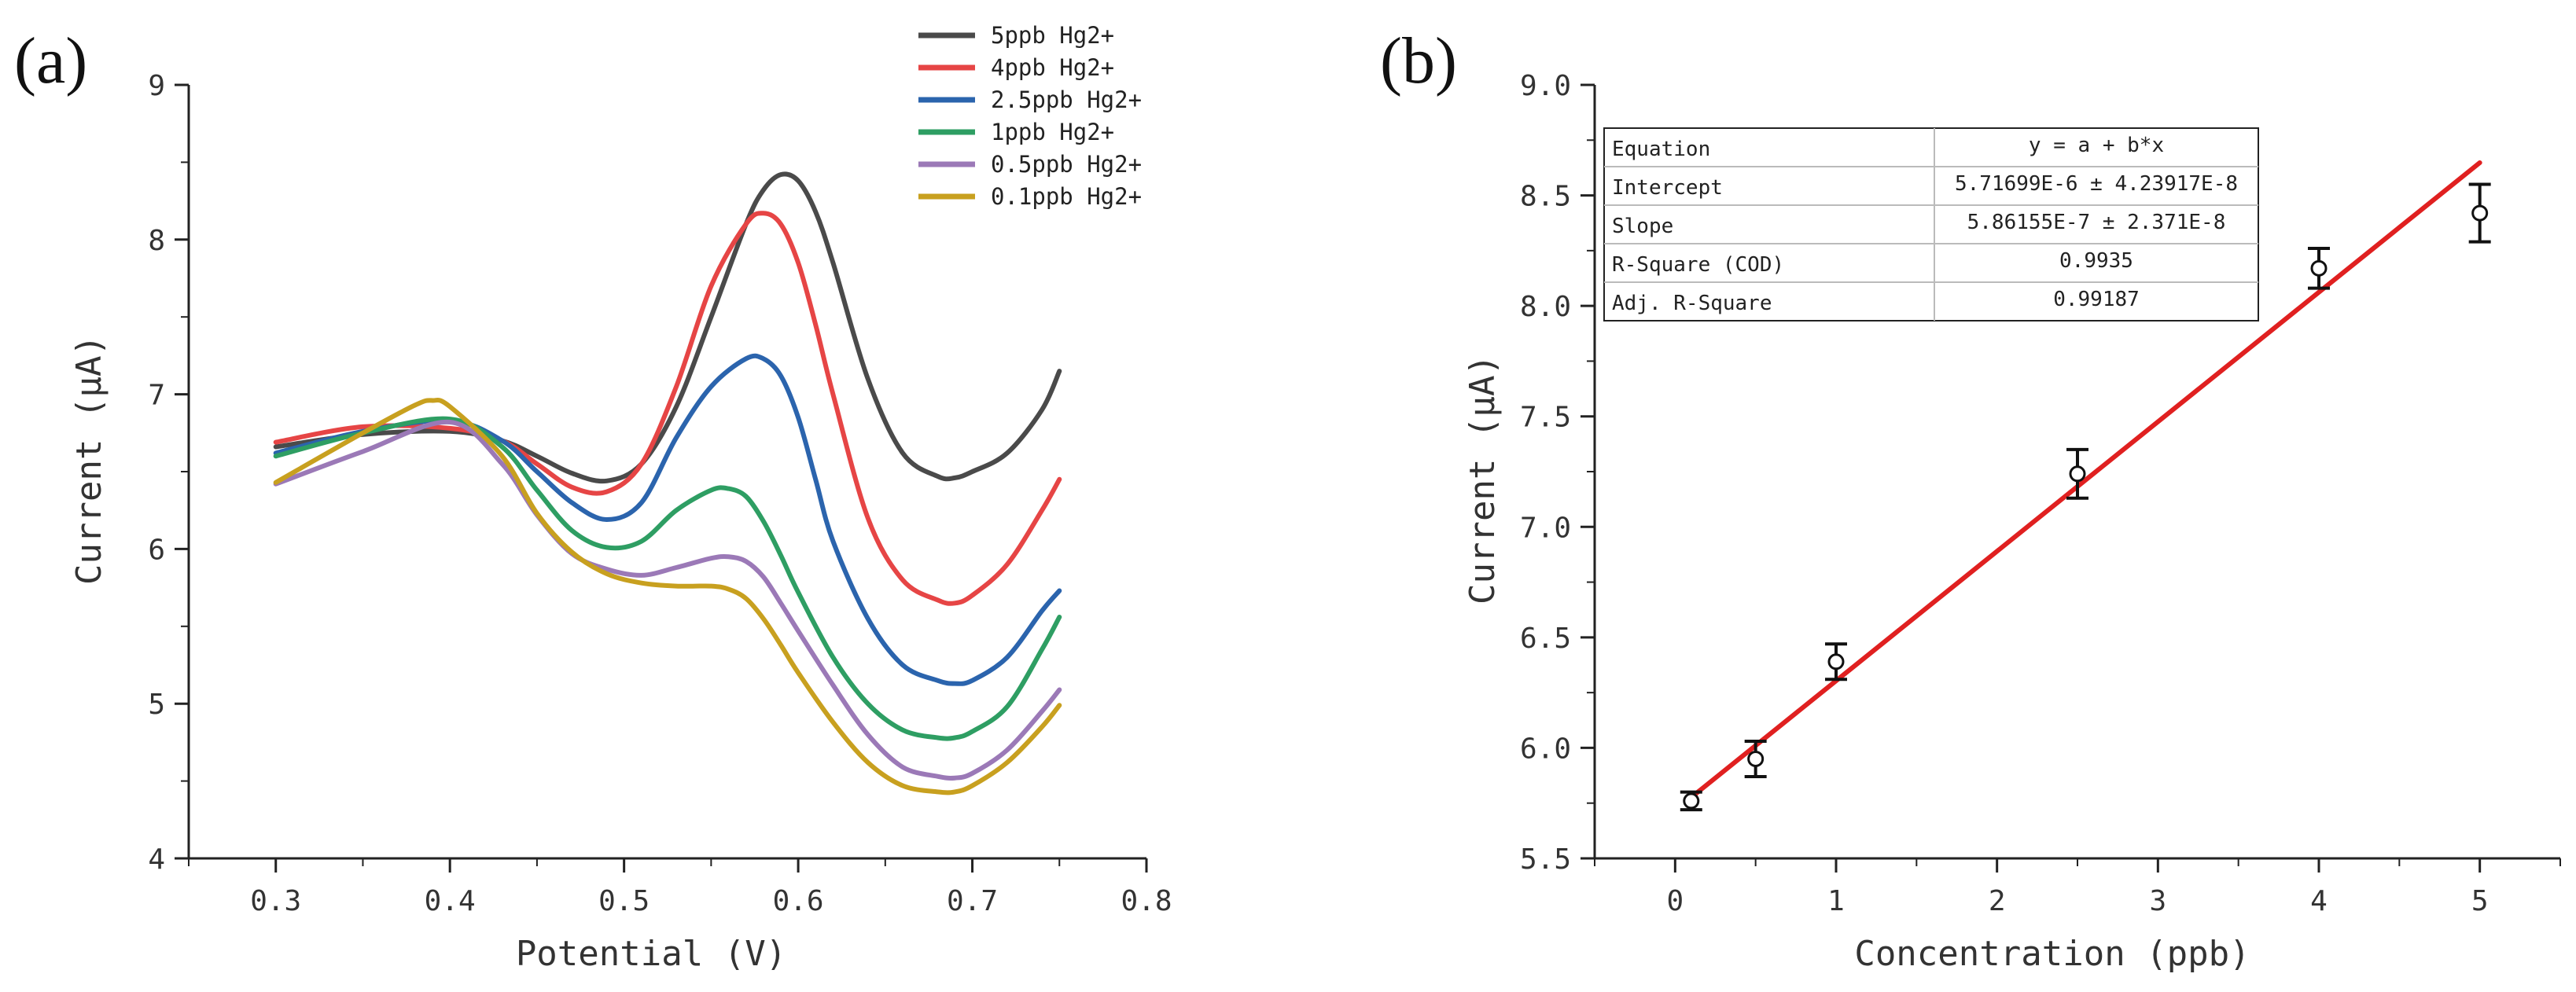  I want to click on y-tick-label: 8.5, so click(1546, 197).